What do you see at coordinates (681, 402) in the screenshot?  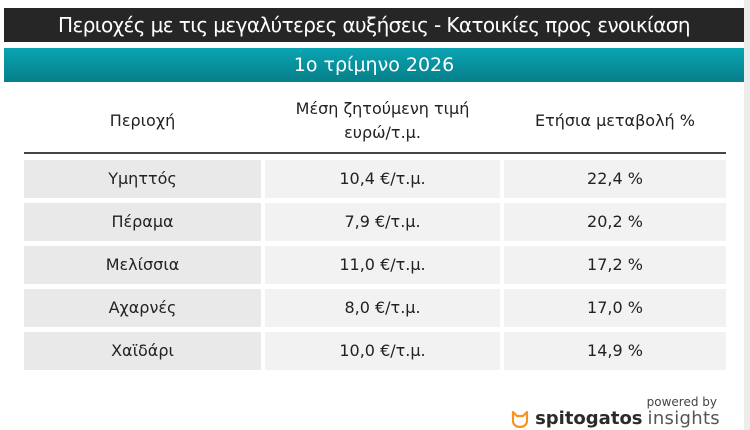 I see `powered-by: powered by` at bounding box center [681, 402].